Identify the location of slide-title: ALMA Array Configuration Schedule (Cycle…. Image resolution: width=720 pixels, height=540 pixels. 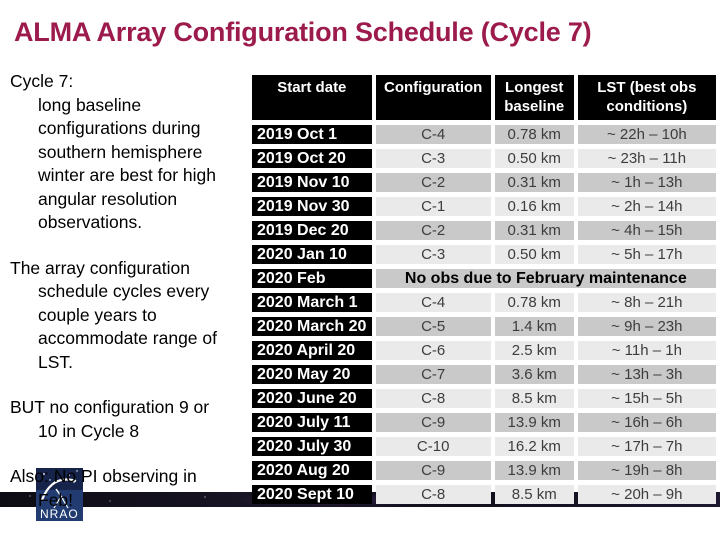
(303, 32).